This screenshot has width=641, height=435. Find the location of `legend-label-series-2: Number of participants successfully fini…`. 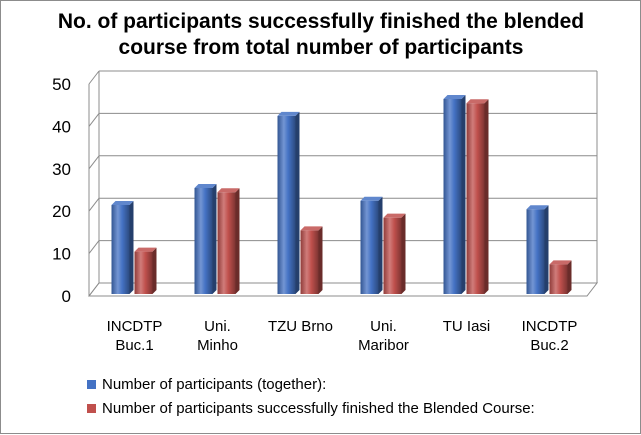

legend-label-series-2: Number of participants successfully fini… is located at coordinates (318, 408).